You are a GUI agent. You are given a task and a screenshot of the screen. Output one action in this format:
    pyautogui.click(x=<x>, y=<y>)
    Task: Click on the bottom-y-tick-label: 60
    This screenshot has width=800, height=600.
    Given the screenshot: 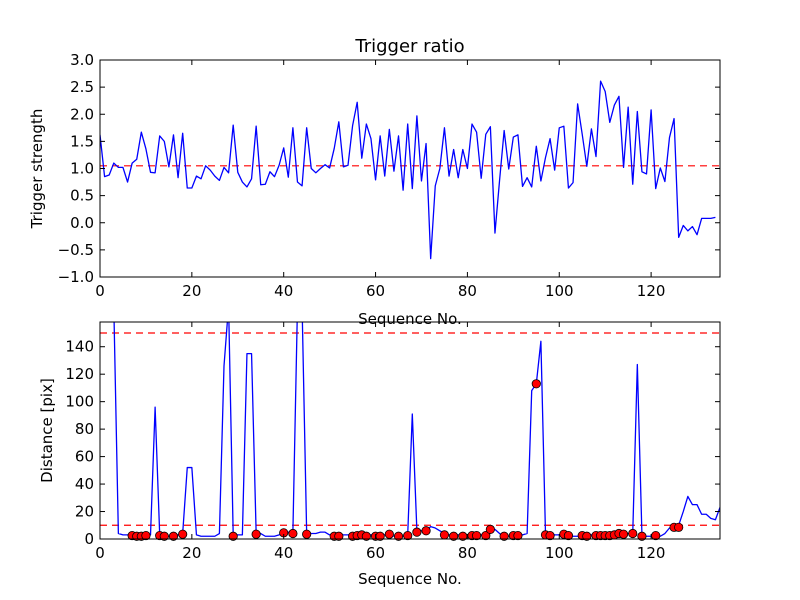 What is the action you would take?
    pyautogui.click(x=84, y=457)
    